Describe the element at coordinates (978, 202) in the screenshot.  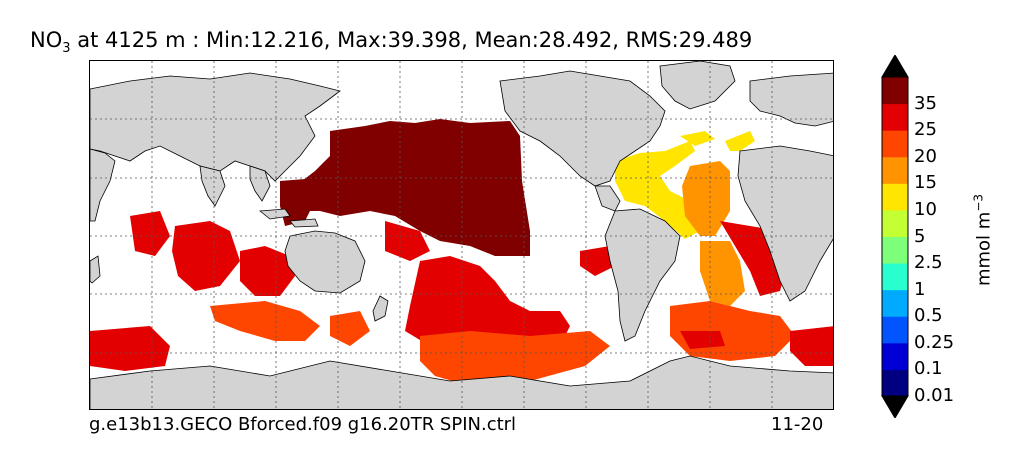
I see `units-exponent: −3` at that location.